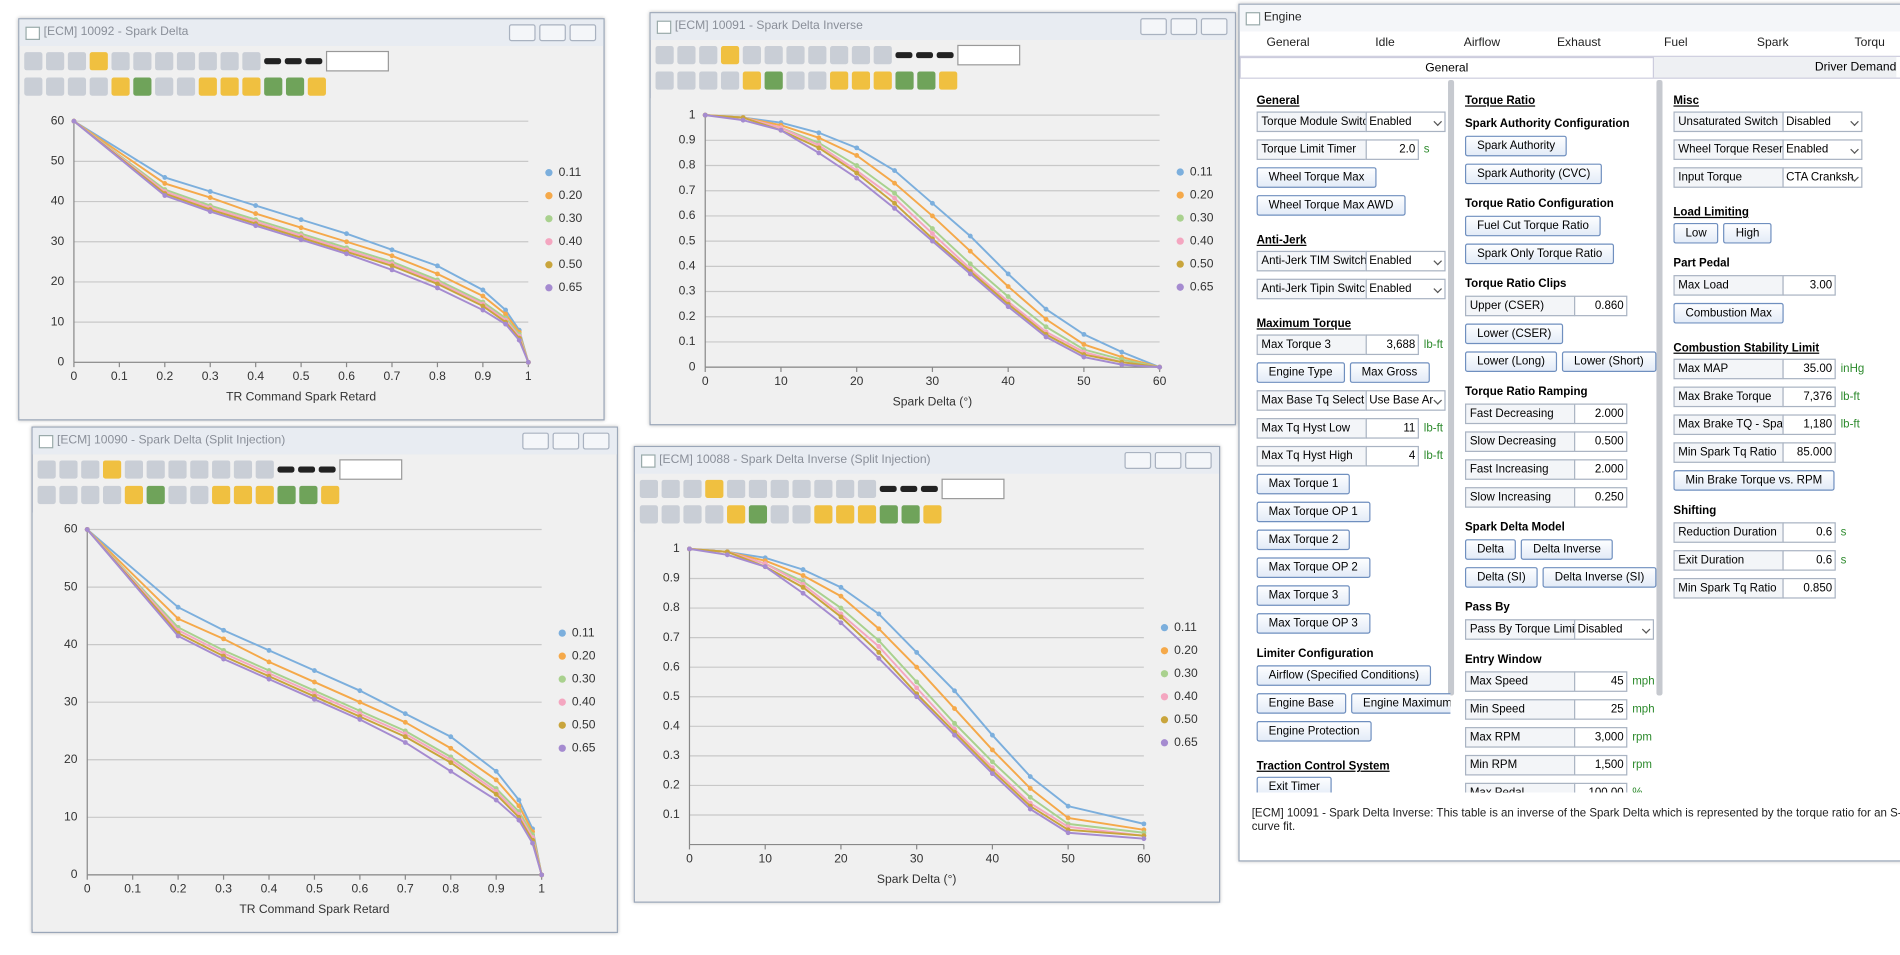 The image size is (1900, 955). I want to click on value-field: 45, so click(1601, 681).